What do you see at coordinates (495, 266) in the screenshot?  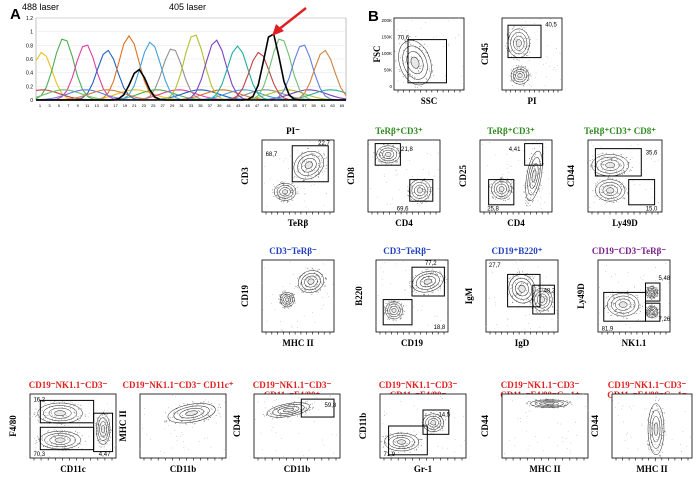 I see `gate-percent: 27,7` at bounding box center [495, 266].